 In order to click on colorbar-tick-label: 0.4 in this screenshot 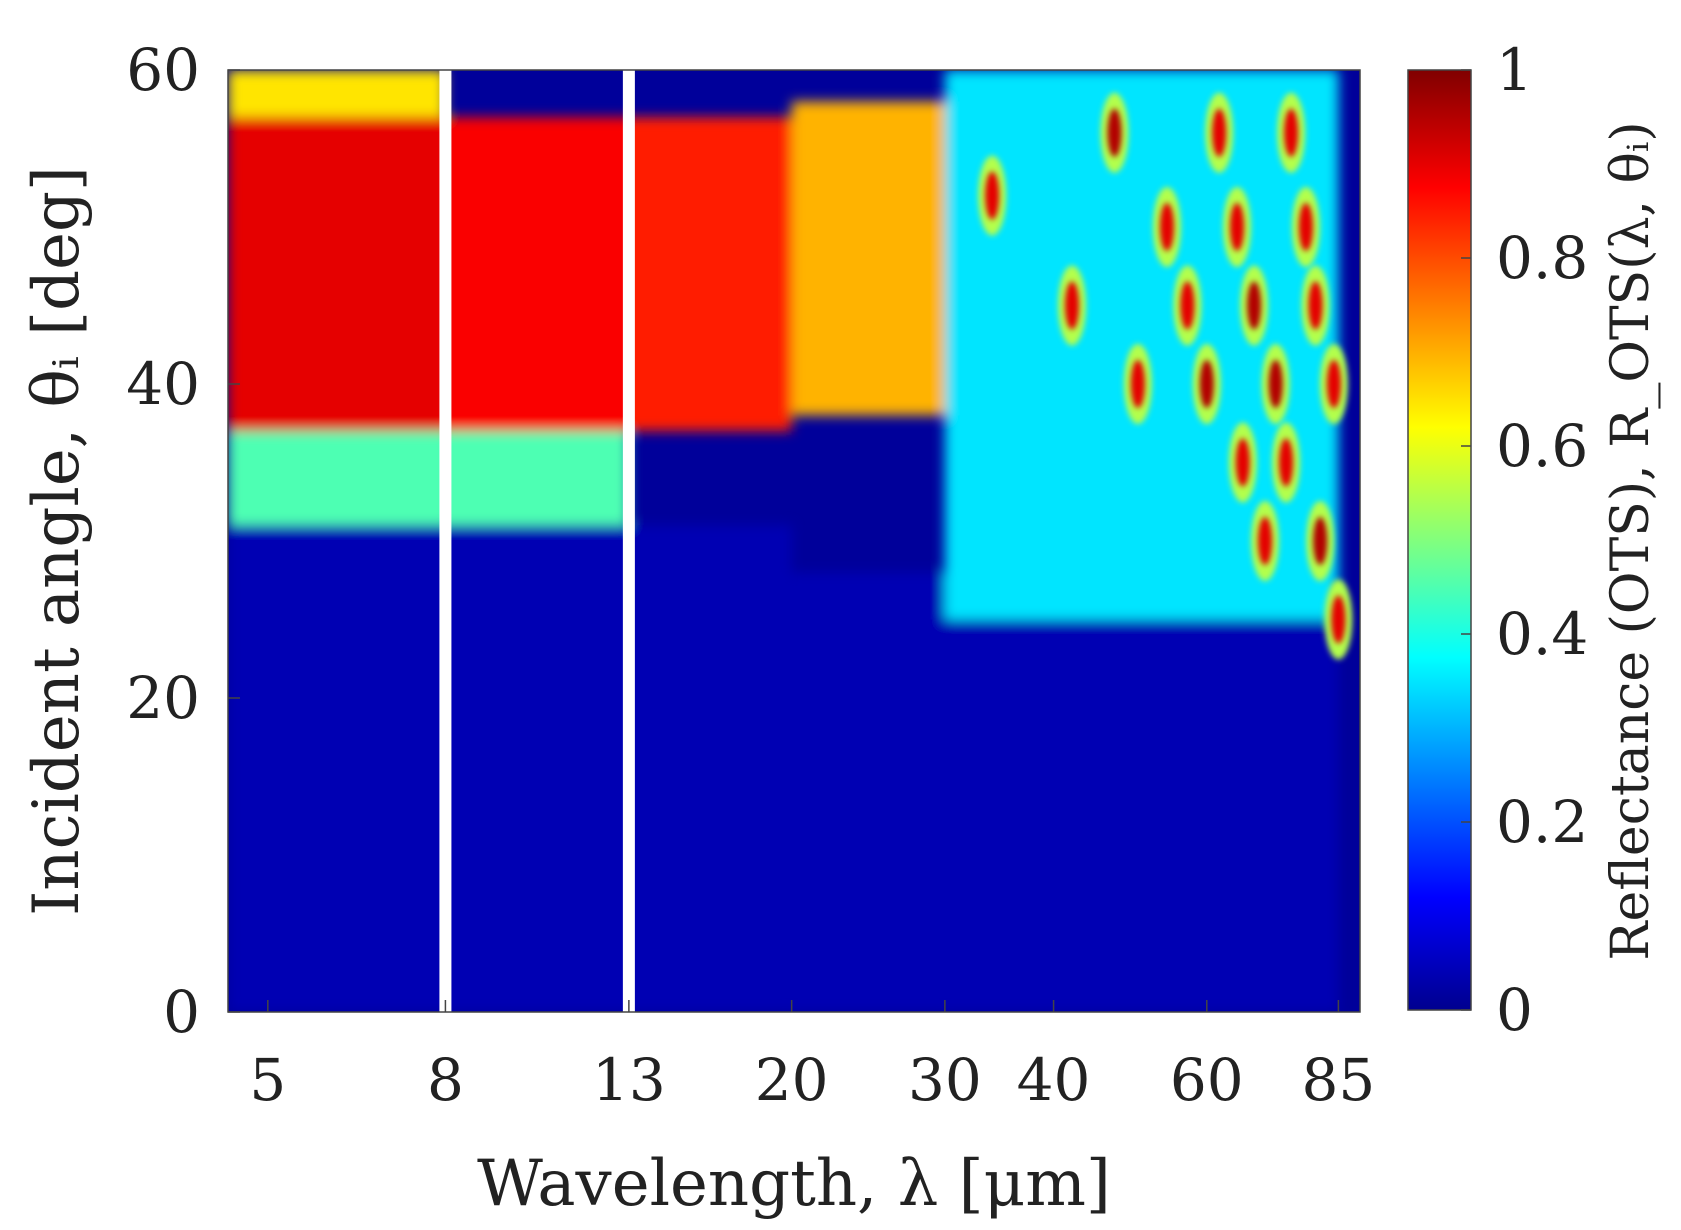, I will do `click(1542, 634)`.